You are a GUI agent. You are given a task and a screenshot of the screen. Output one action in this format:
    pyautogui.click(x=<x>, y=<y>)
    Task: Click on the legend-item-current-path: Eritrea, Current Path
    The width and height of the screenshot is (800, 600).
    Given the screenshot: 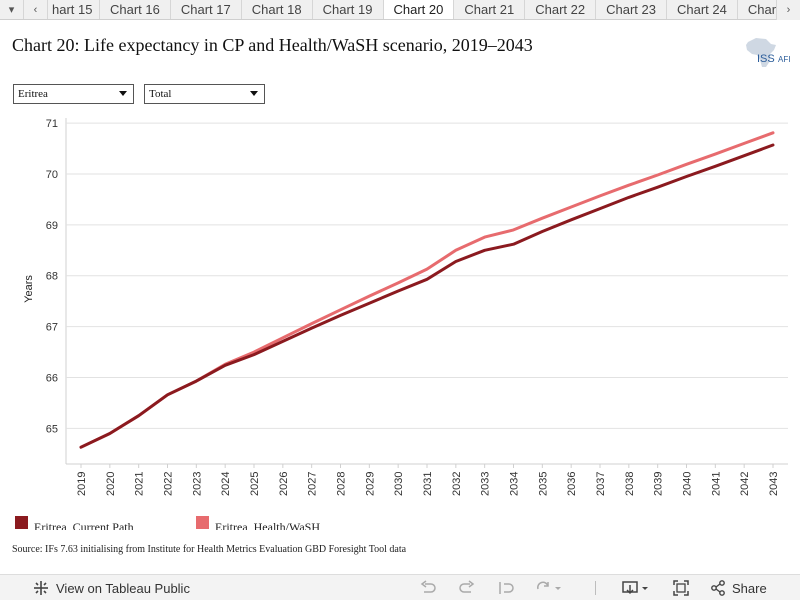 What is the action you would take?
    pyautogui.click(x=74, y=523)
    